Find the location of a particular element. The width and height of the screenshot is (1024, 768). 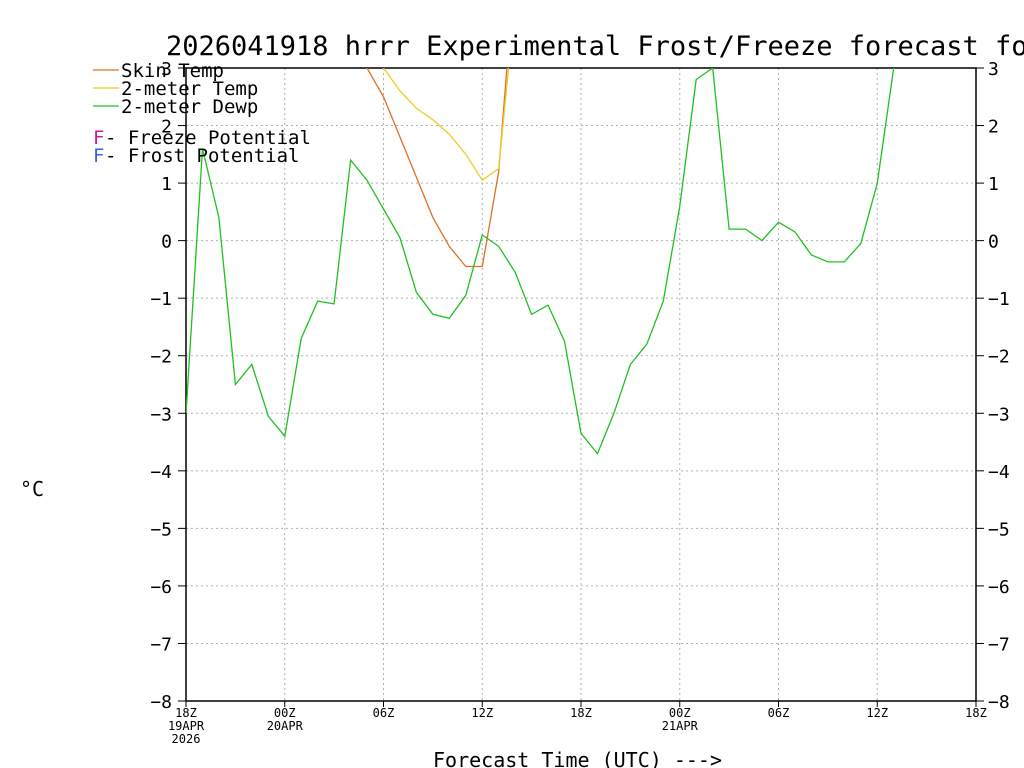

y-tick-label-right: −4 is located at coordinates (999, 472).